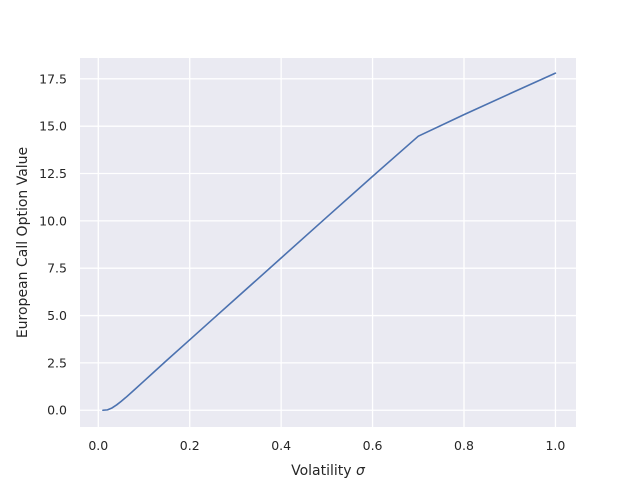  I want to click on x-axis-label: Volatility σ, so click(328, 471).